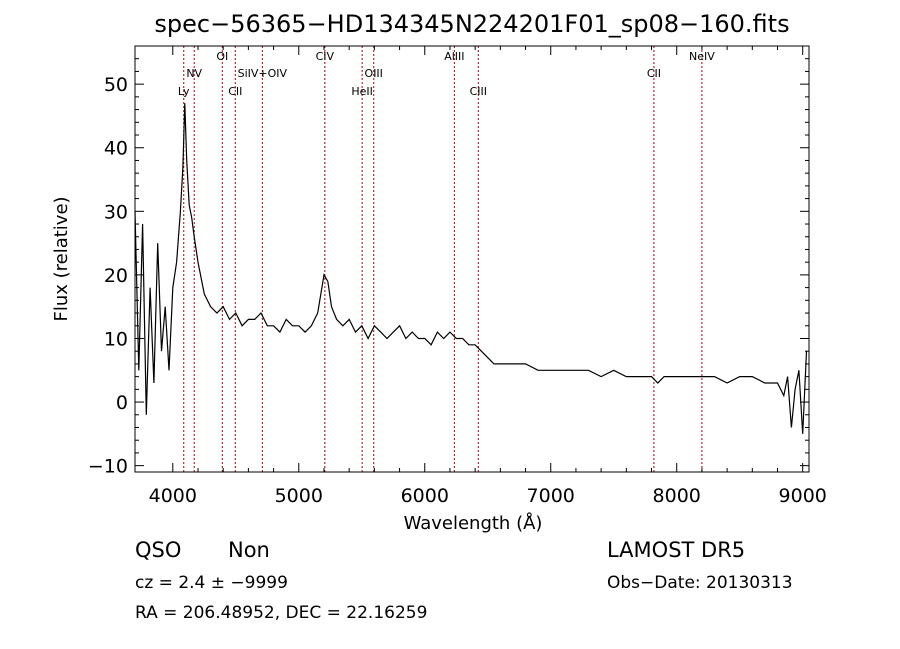 The image size is (900, 649). Describe the element at coordinates (299, 496) in the screenshot. I see `x-tick-label: 5000` at that location.